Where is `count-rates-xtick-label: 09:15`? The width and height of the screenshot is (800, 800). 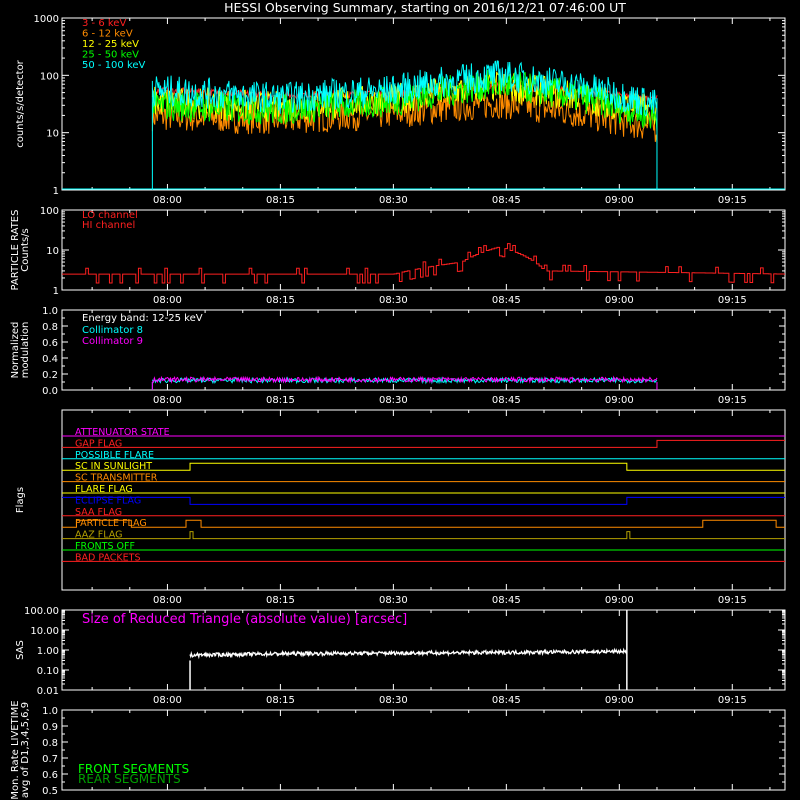
count-rates-xtick-label: 09:15 is located at coordinates (732, 200).